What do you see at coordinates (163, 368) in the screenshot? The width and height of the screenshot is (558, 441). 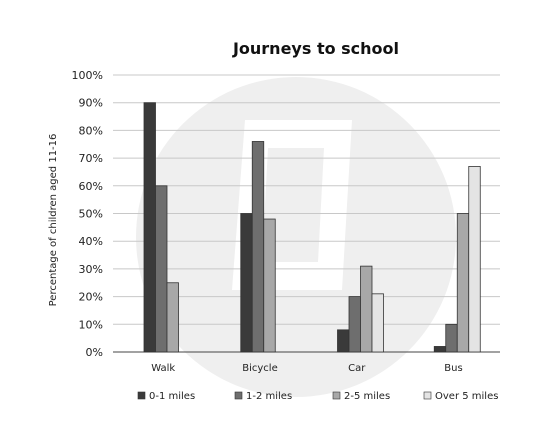 I see `x-tick-label: Walk` at bounding box center [163, 368].